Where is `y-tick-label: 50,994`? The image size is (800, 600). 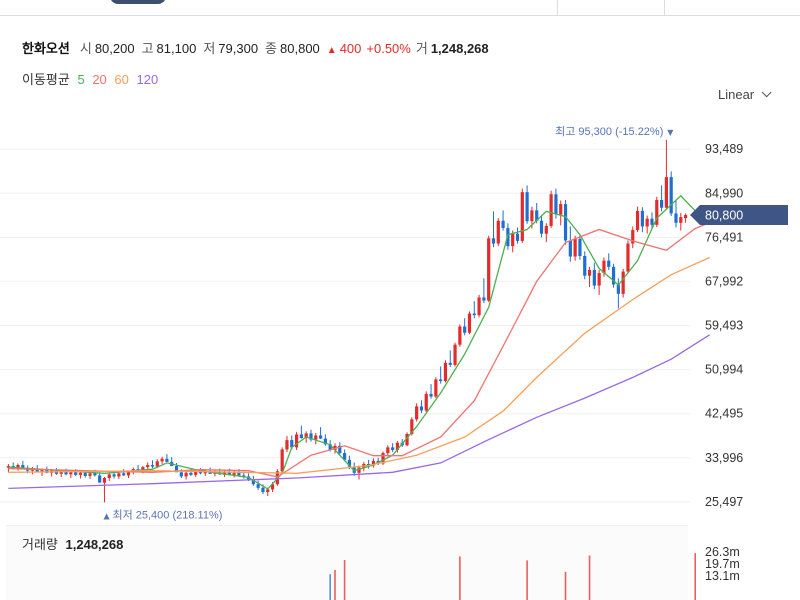
y-tick-label: 50,994 is located at coordinates (724, 370).